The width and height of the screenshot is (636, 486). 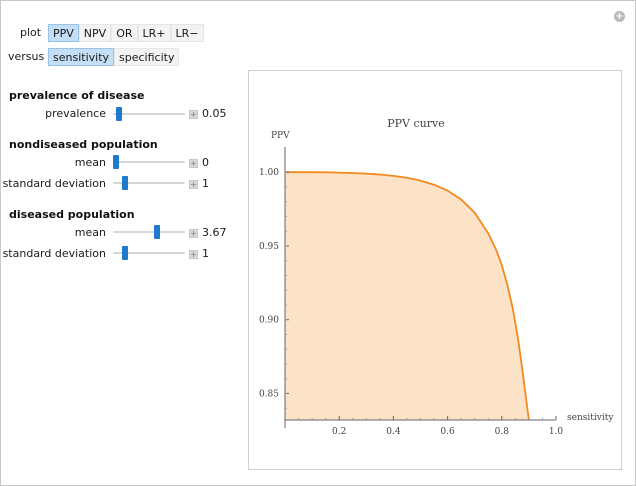 What do you see at coordinates (269, 173) in the screenshot?
I see `y-tick-label: 1.00` at bounding box center [269, 173].